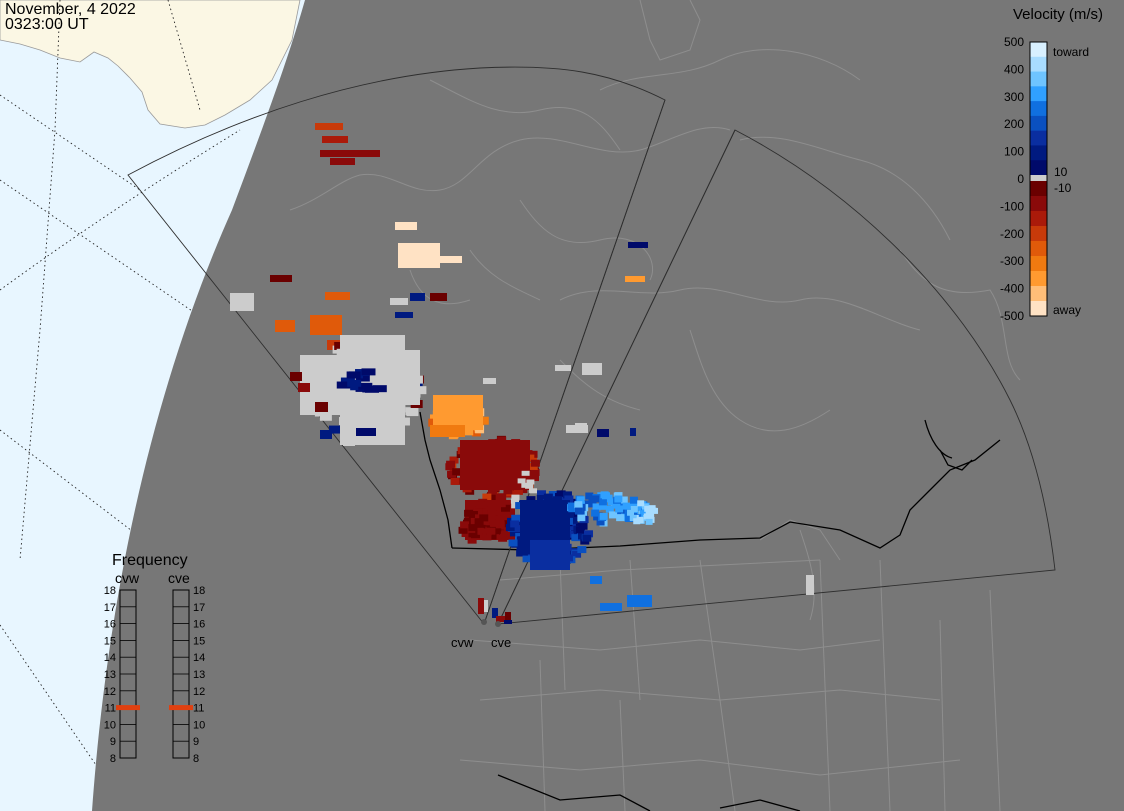  I want to click on scale-segment-ground-scatter, so click(1038, 178).